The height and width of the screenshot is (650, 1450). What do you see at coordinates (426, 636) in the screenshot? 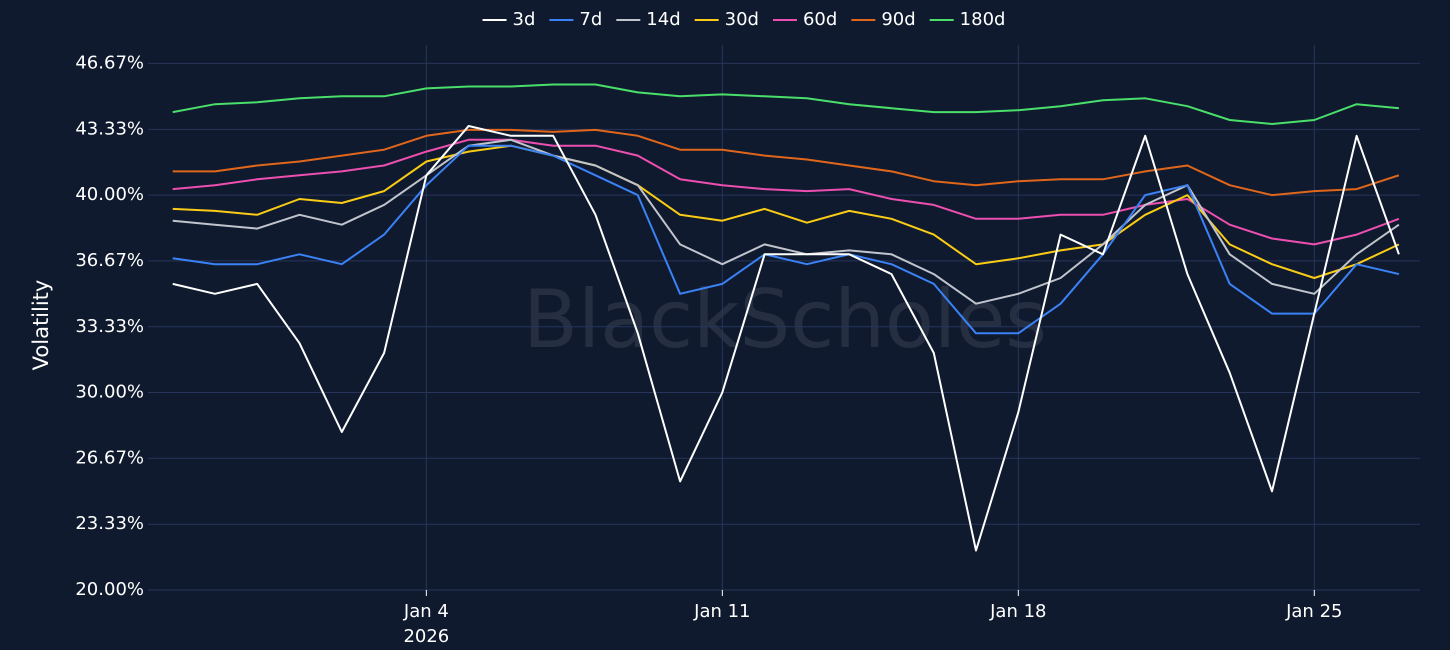
I see `x-tick-year: 2026` at bounding box center [426, 636].